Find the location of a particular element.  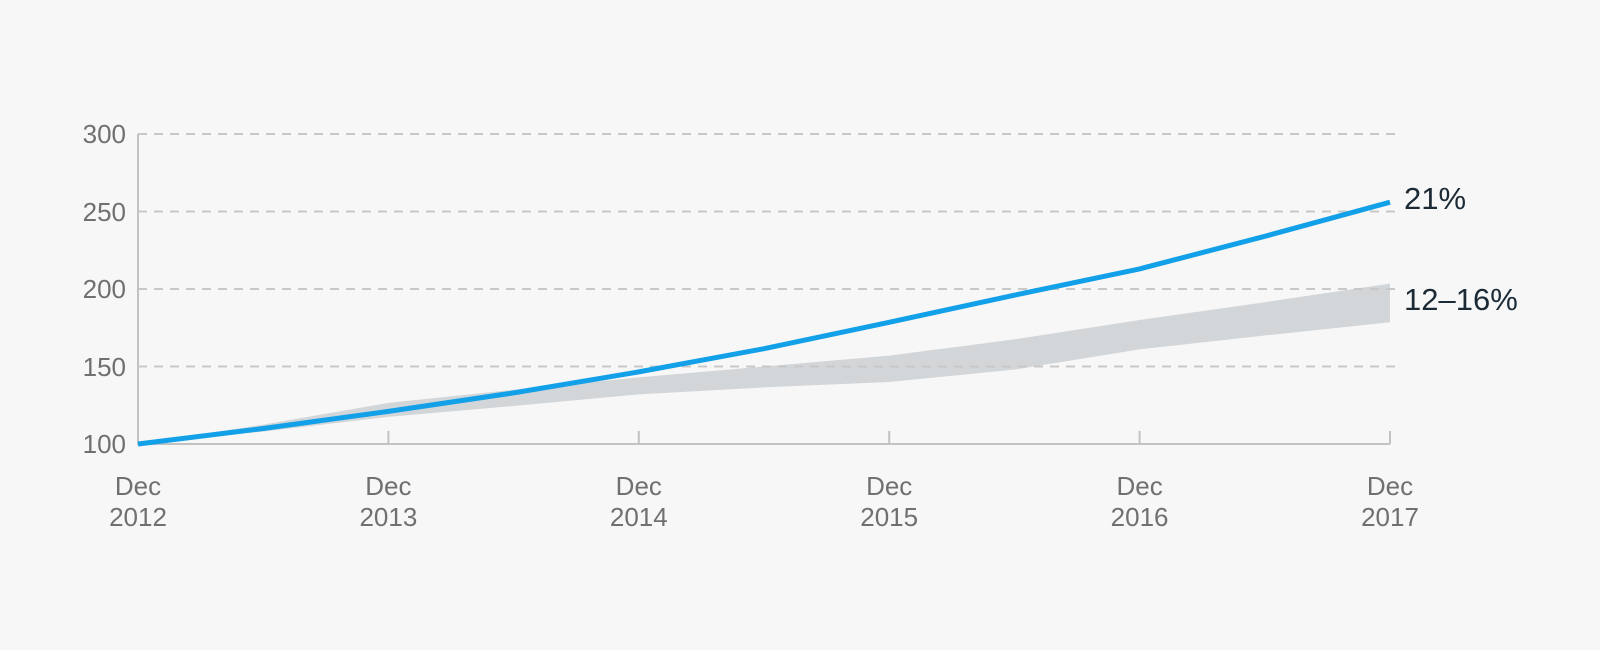

x-tick-year: 2014 is located at coordinates (638, 517).